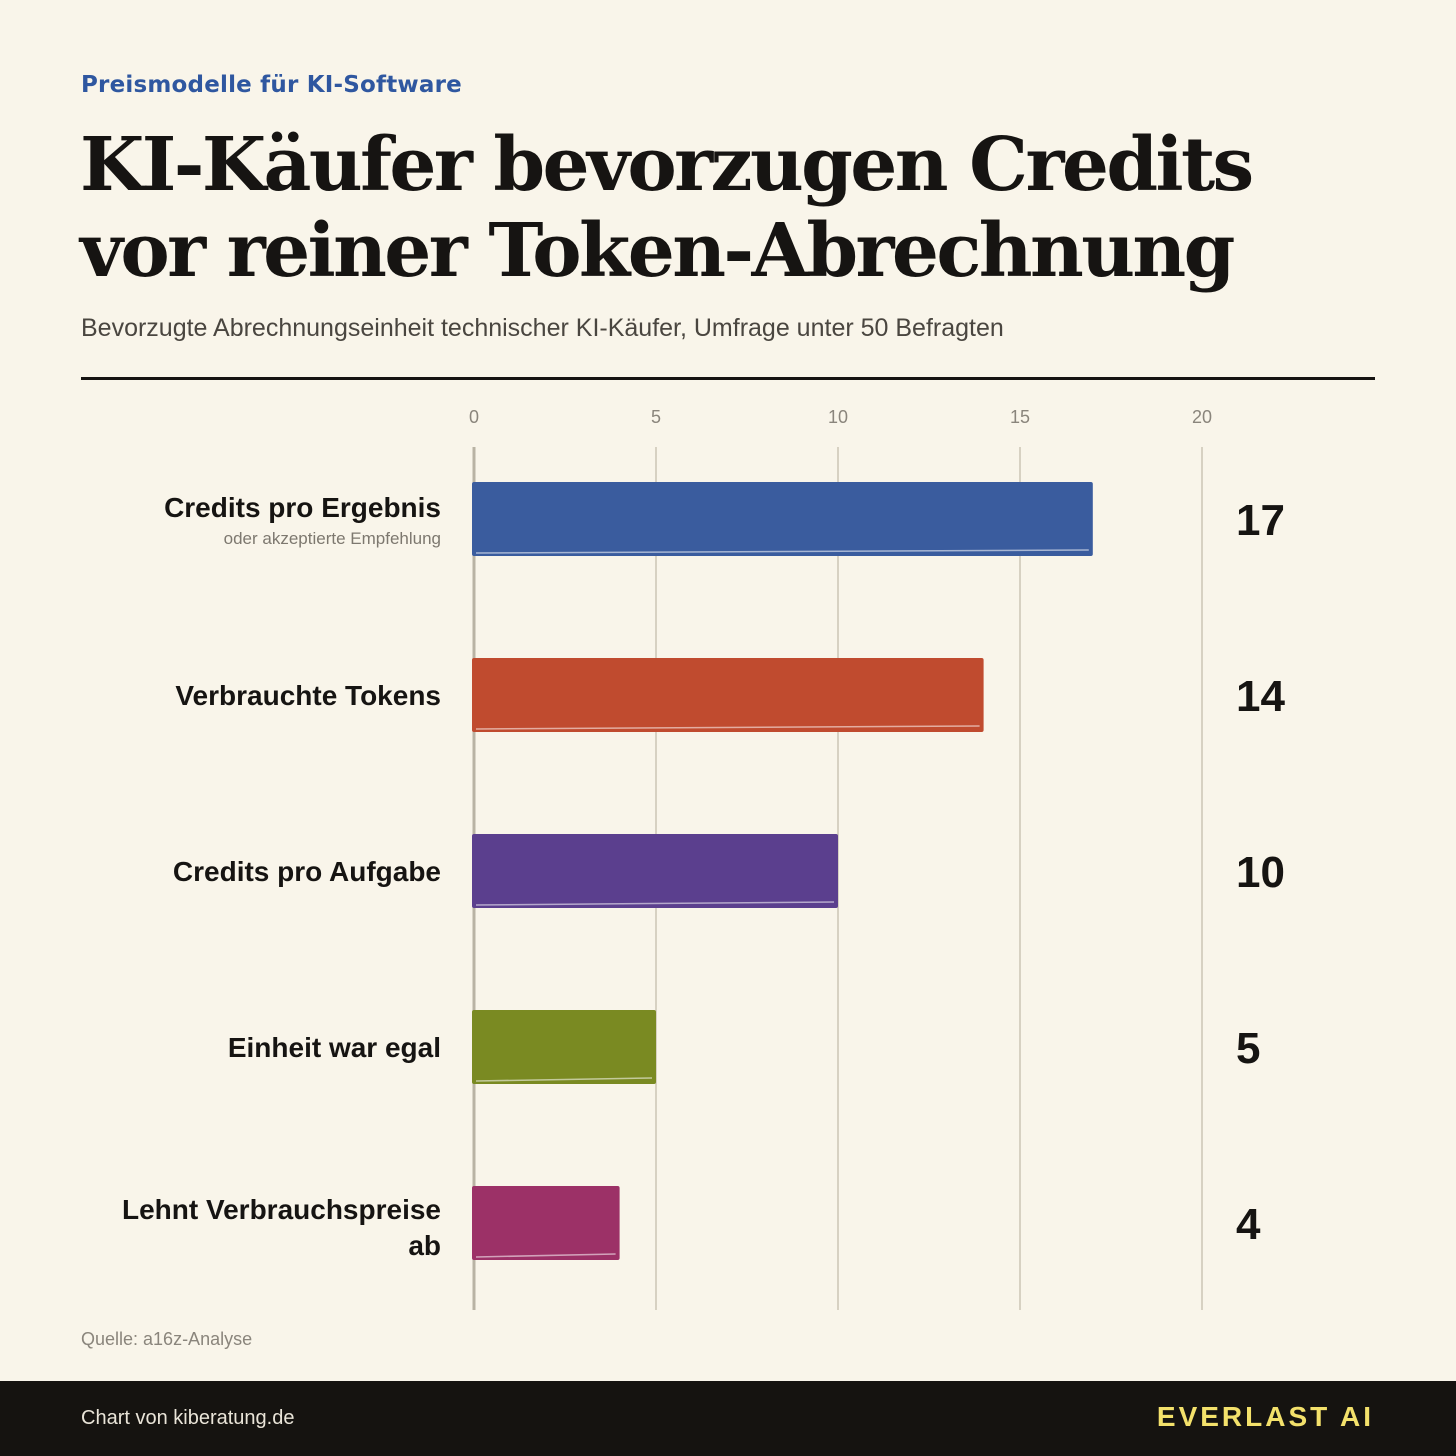  What do you see at coordinates (1202, 417) in the screenshot?
I see `tick-label: 20` at bounding box center [1202, 417].